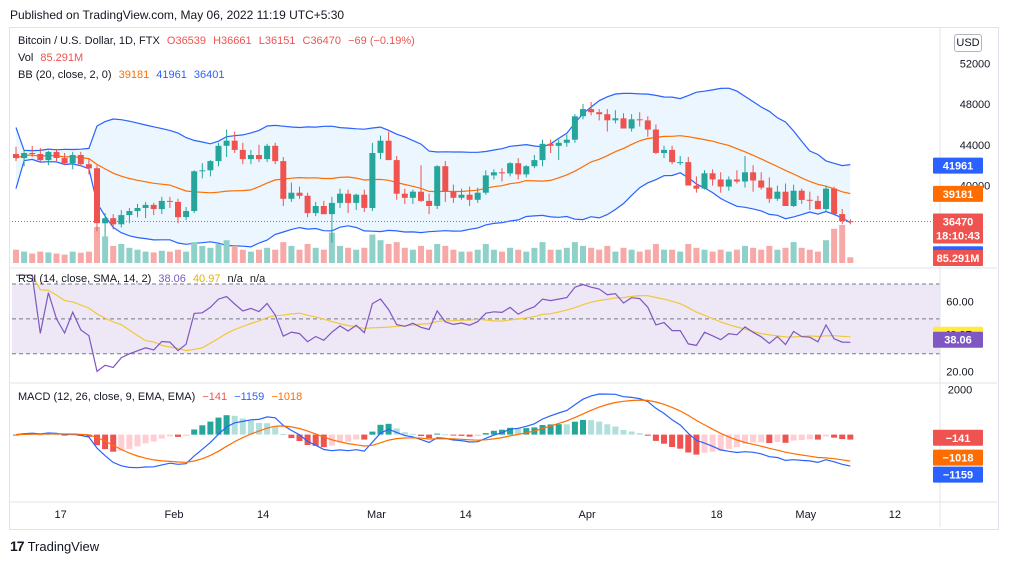 Image resolution: width=1012 pixels, height=563 pixels. Describe the element at coordinates (960, 302) in the screenshot. I see `rsi-tick-label: 60.00` at that location.